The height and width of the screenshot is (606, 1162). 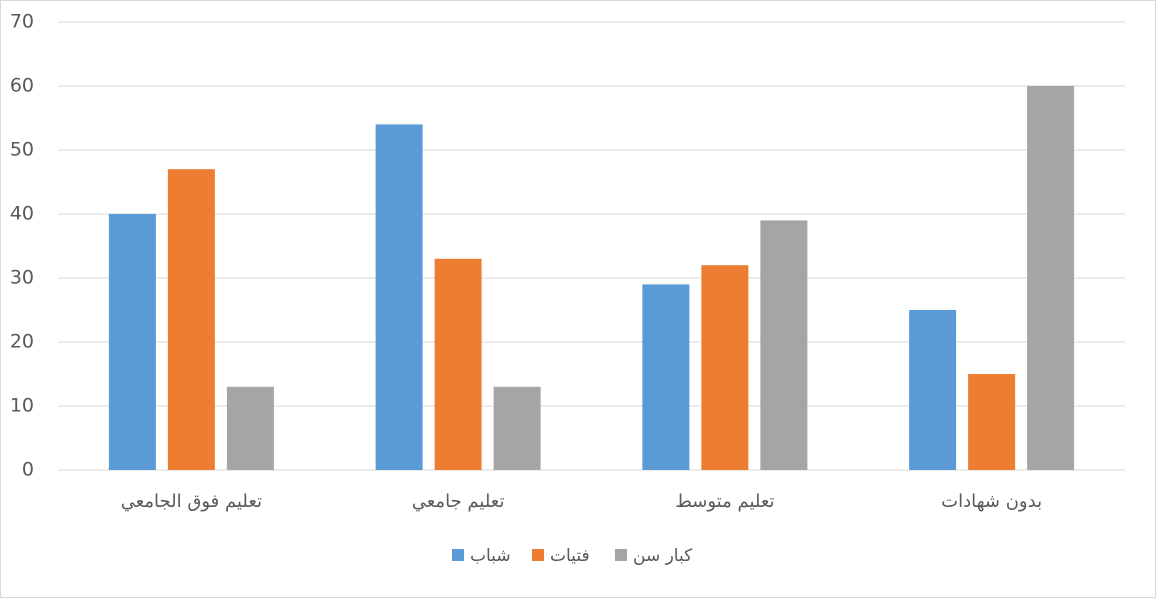 What do you see at coordinates (22, 406) in the screenshot?
I see `y-tick-label: 10` at bounding box center [22, 406].